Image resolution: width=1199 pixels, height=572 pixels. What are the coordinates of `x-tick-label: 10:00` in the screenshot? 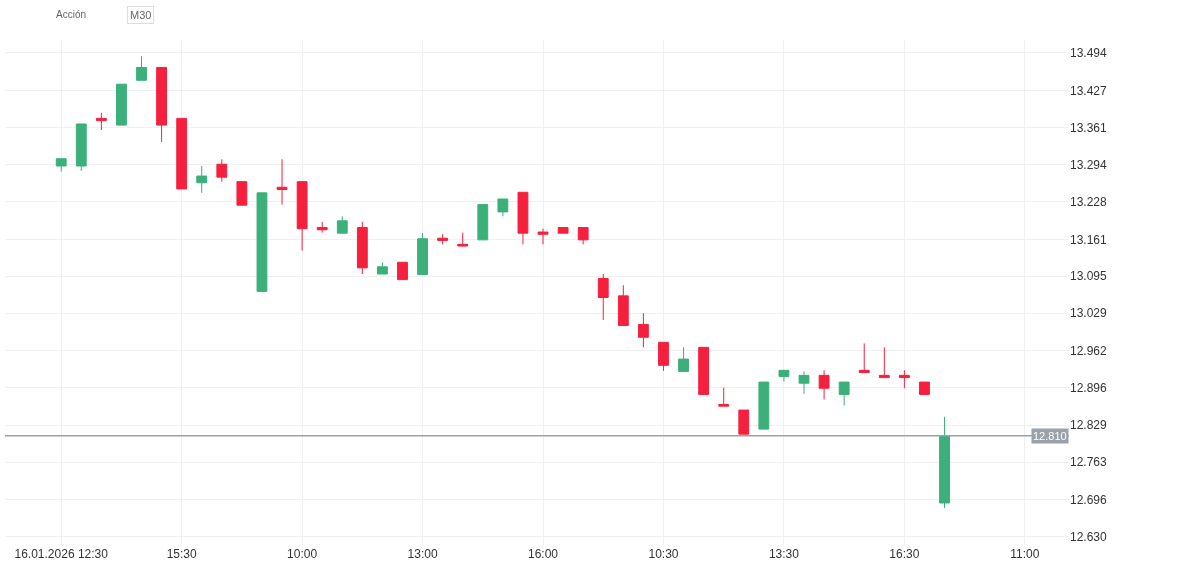 It's located at (302, 554).